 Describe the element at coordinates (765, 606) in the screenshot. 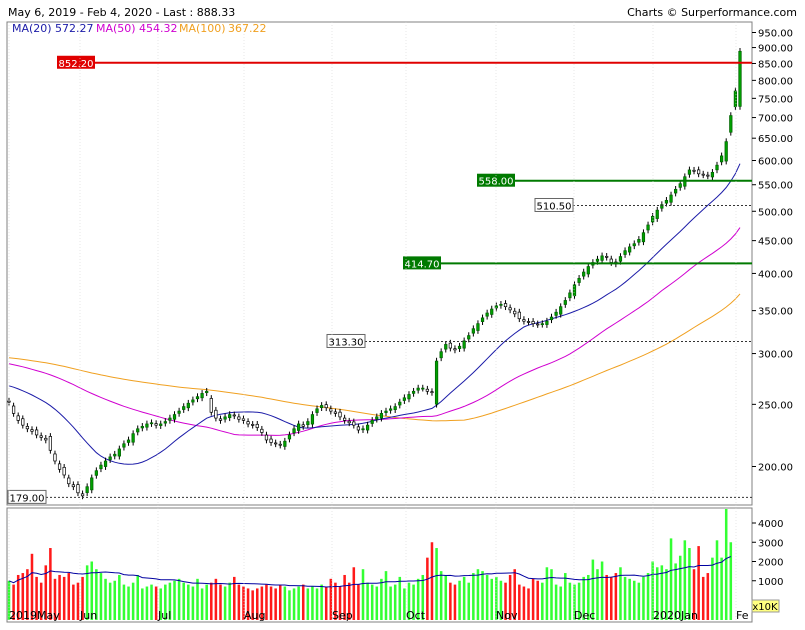

I see `volume-scale-box` at that location.